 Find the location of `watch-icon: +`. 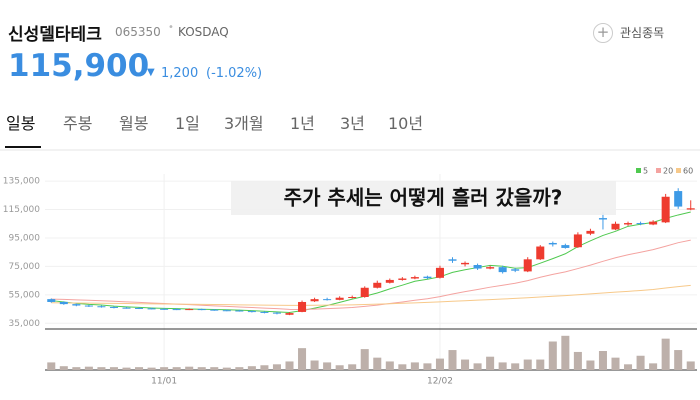

watch-icon: + is located at coordinates (603, 33).